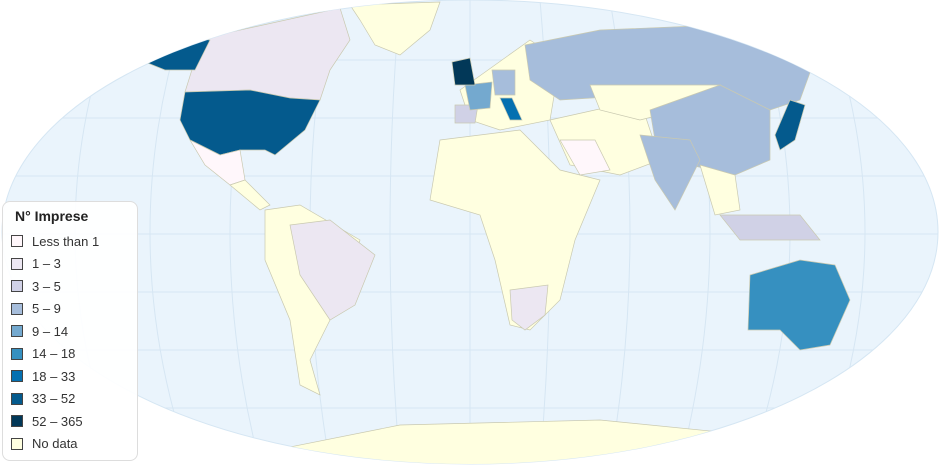 This screenshot has width=940, height=465. I want to click on legend-label: 3 – 5, so click(46, 286).